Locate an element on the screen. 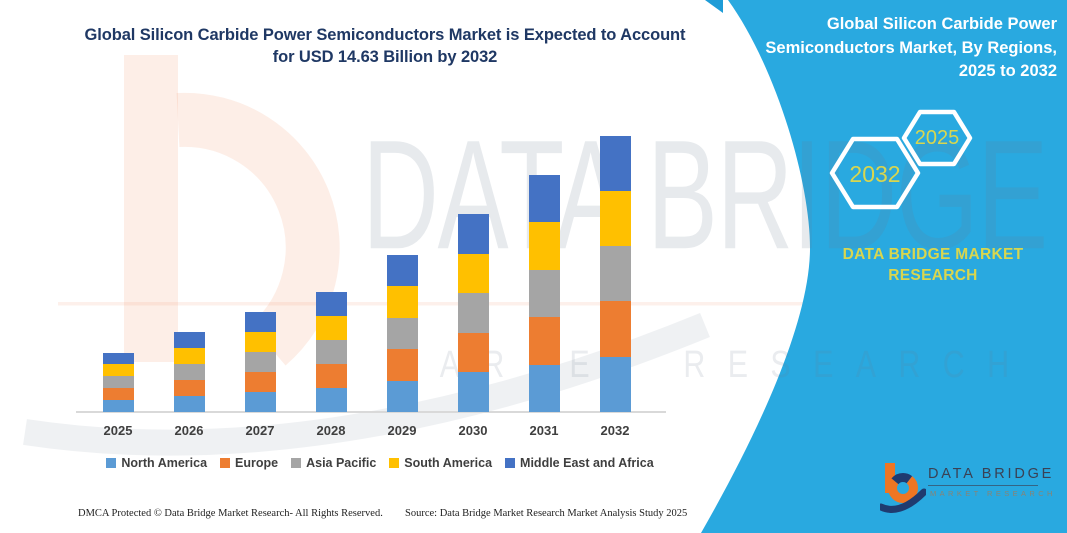 This screenshot has width=1067, height=533. x-axis-label-2029: 2029 is located at coordinates (402, 430).